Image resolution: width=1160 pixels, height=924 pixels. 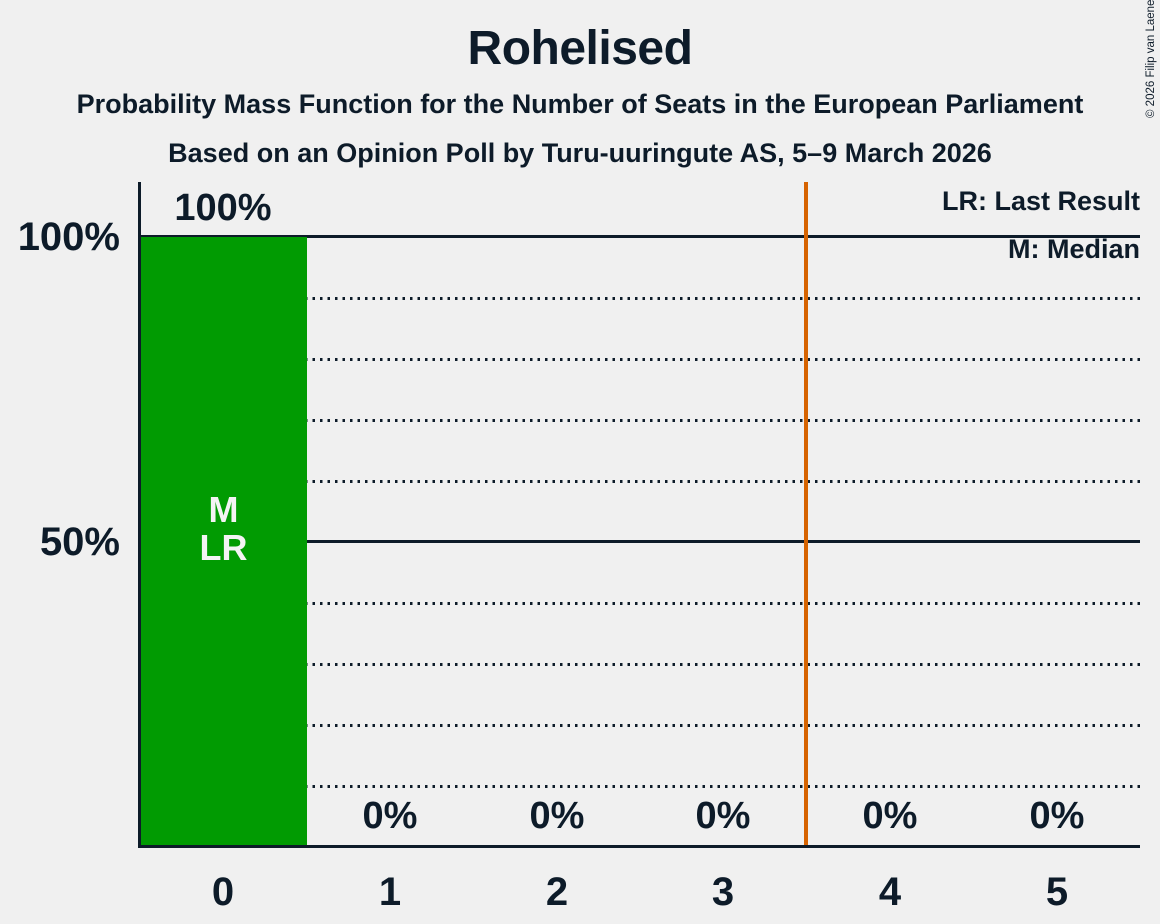 I want to click on last-result-marker-line, so click(x=806, y=514).